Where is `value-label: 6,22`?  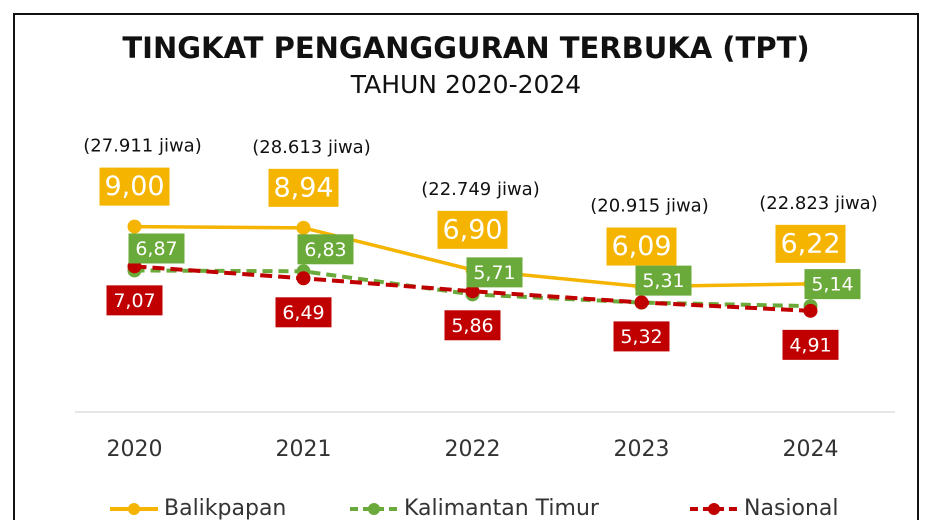 value-label: 6,22 is located at coordinates (810, 243).